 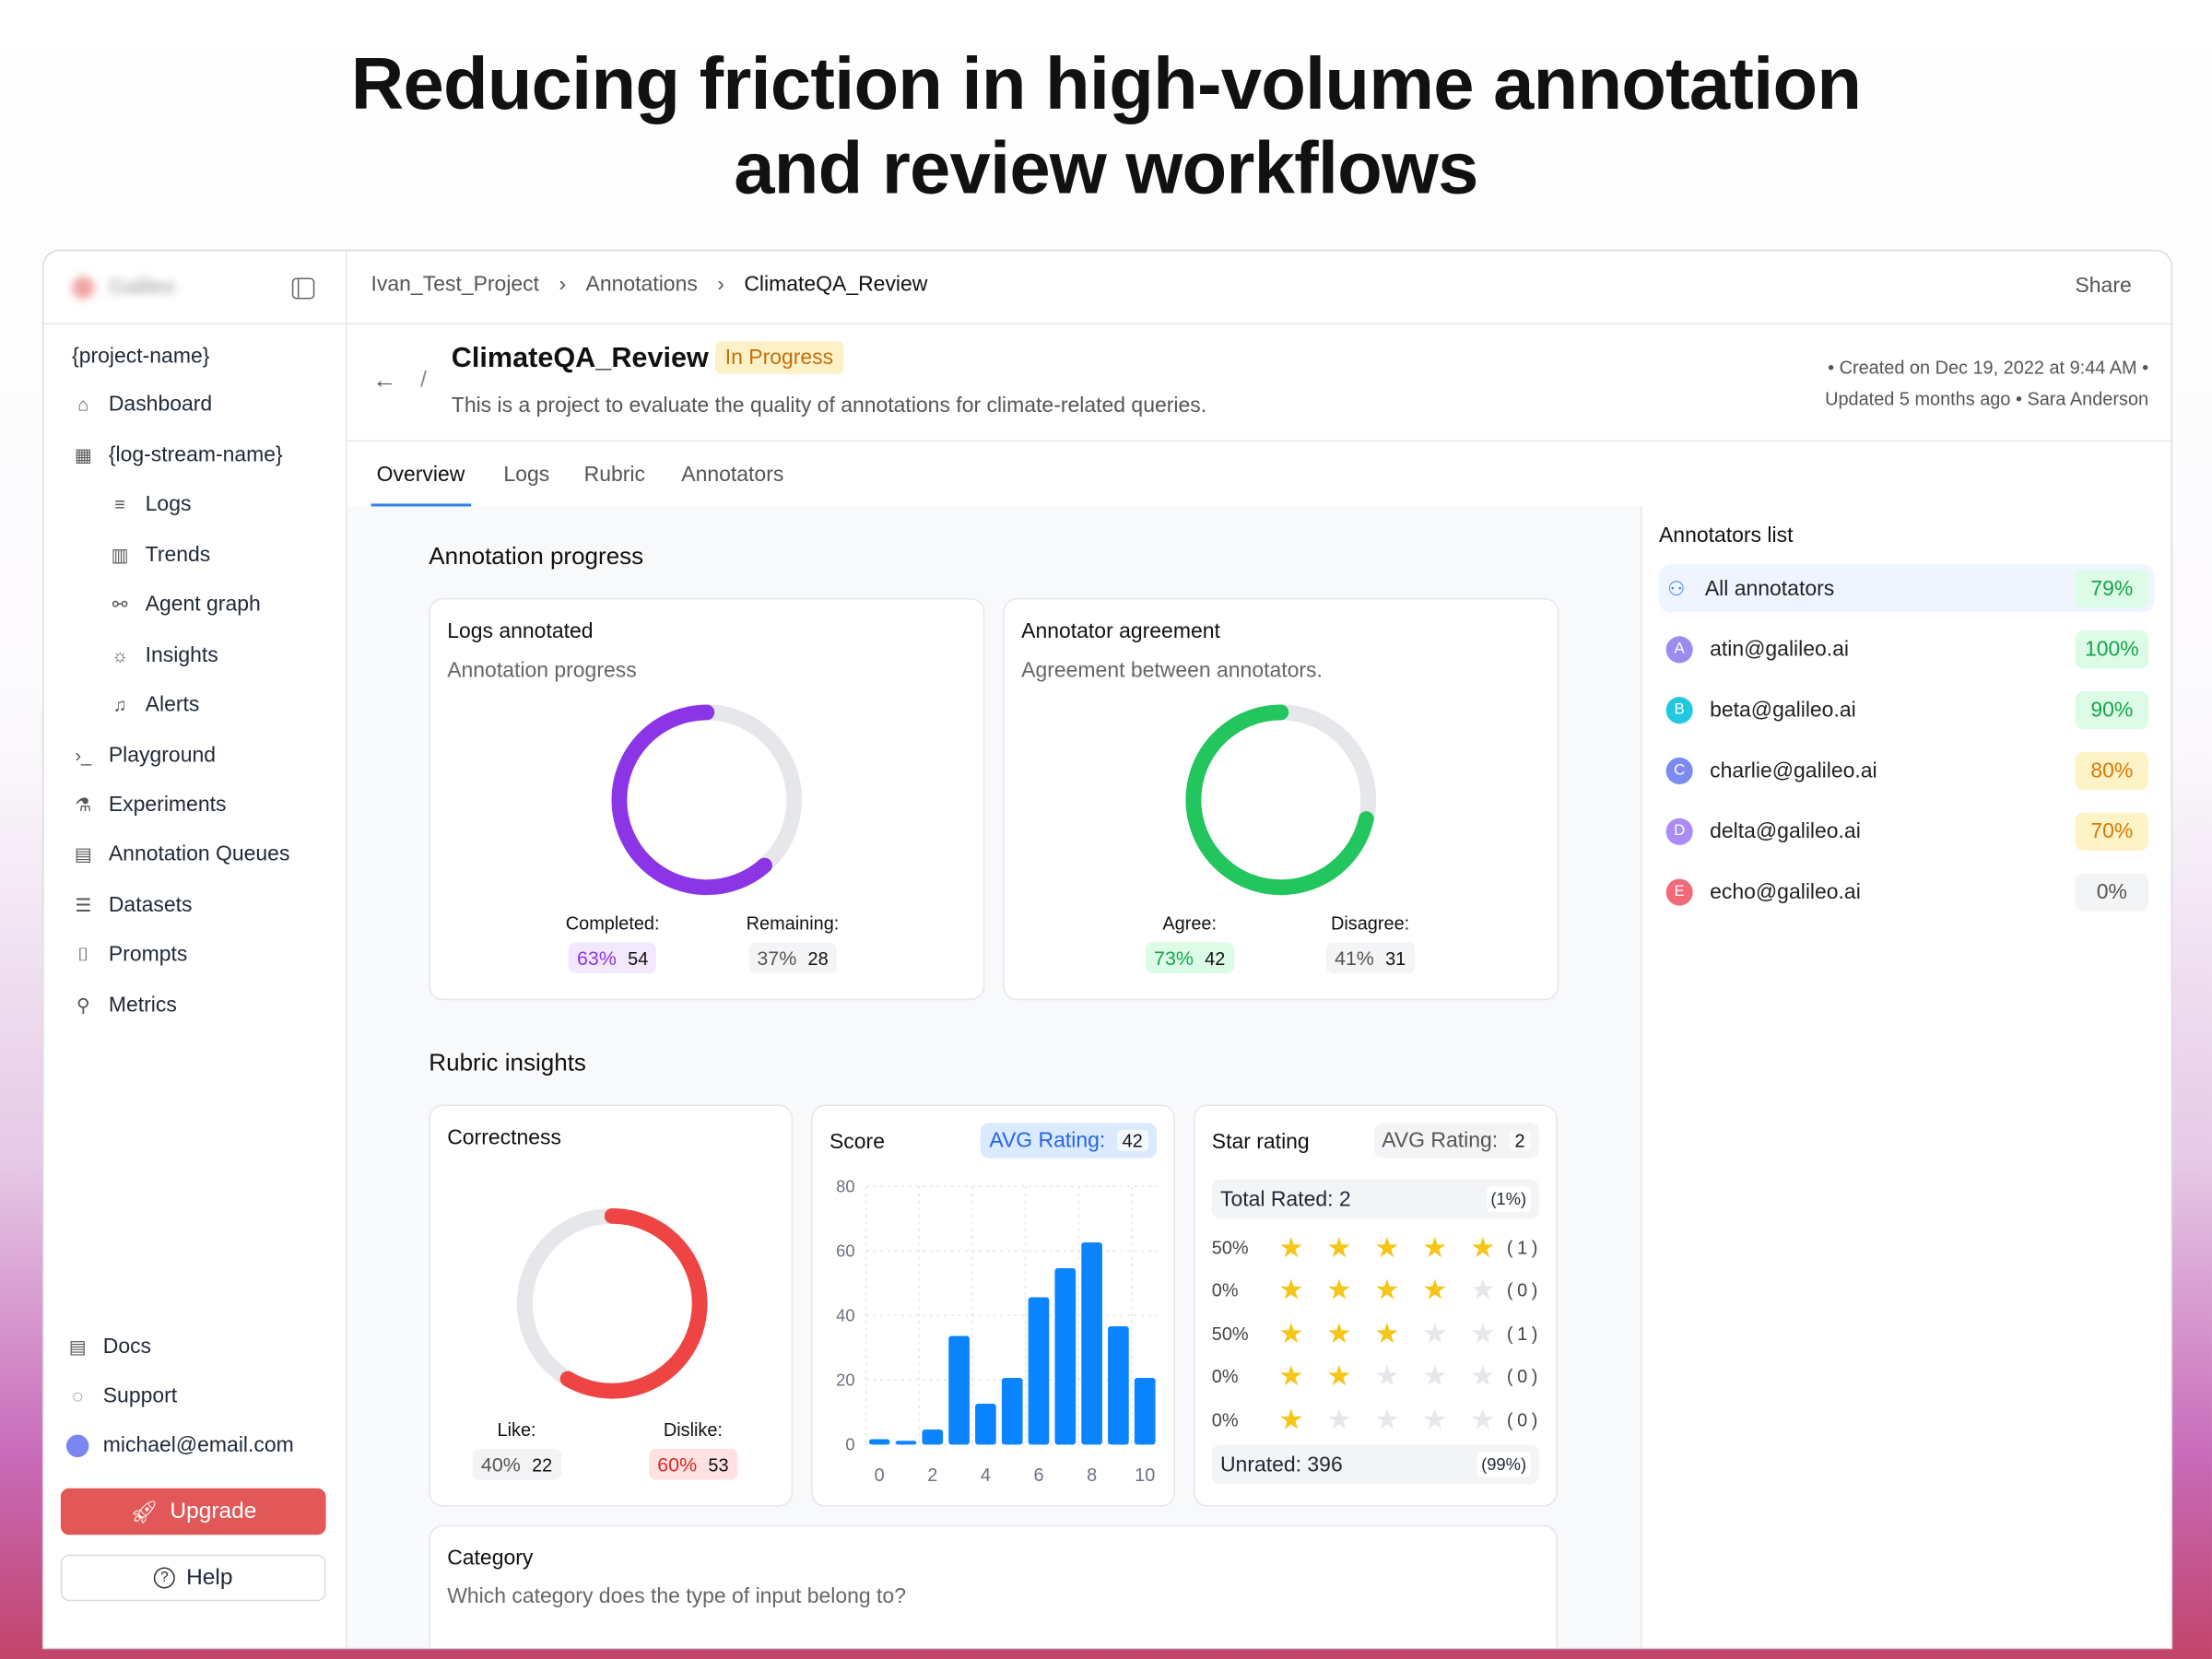 What do you see at coordinates (1260, 1142) in the screenshot?
I see `card-title: Star rating` at bounding box center [1260, 1142].